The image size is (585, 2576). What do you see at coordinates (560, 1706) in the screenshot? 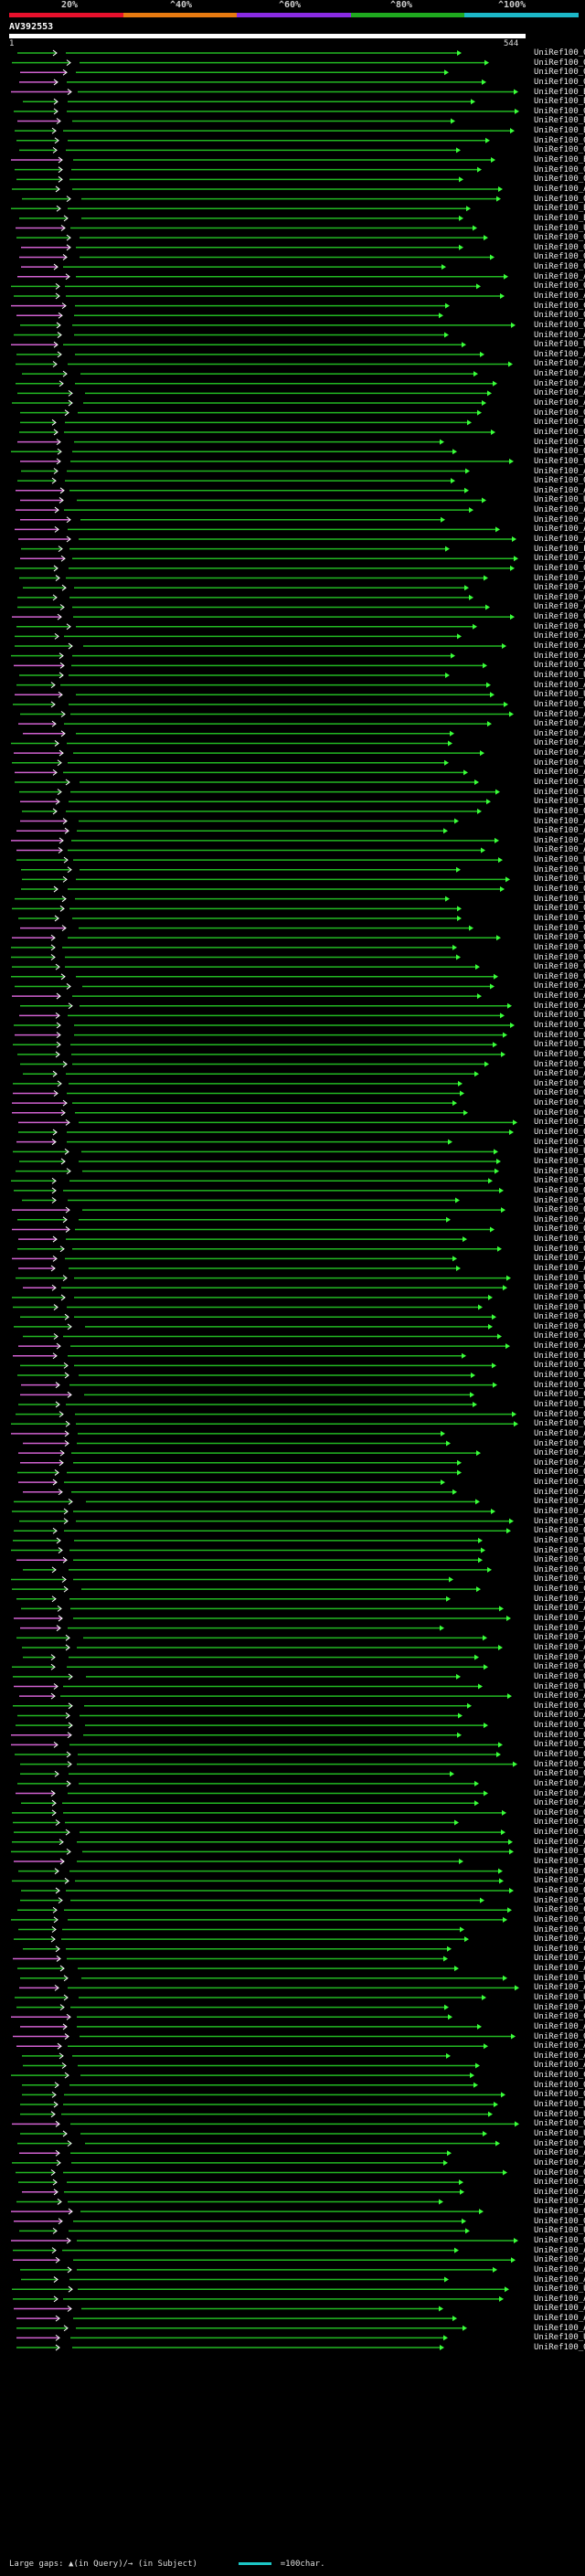
I see `hit-label: UniRef100_Q0J5Y3` at bounding box center [560, 1706].